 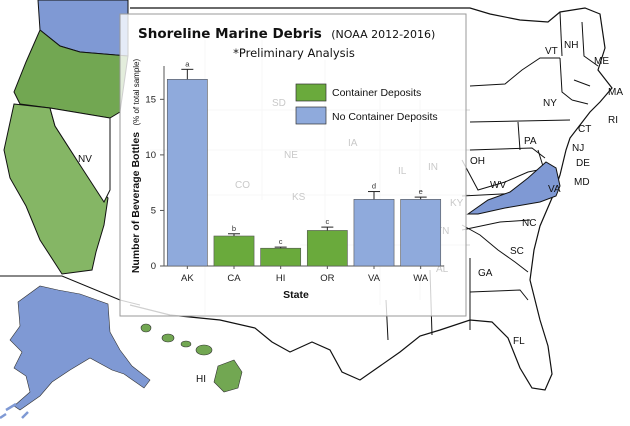 I want to click on label-vt: VT, so click(x=551, y=51).